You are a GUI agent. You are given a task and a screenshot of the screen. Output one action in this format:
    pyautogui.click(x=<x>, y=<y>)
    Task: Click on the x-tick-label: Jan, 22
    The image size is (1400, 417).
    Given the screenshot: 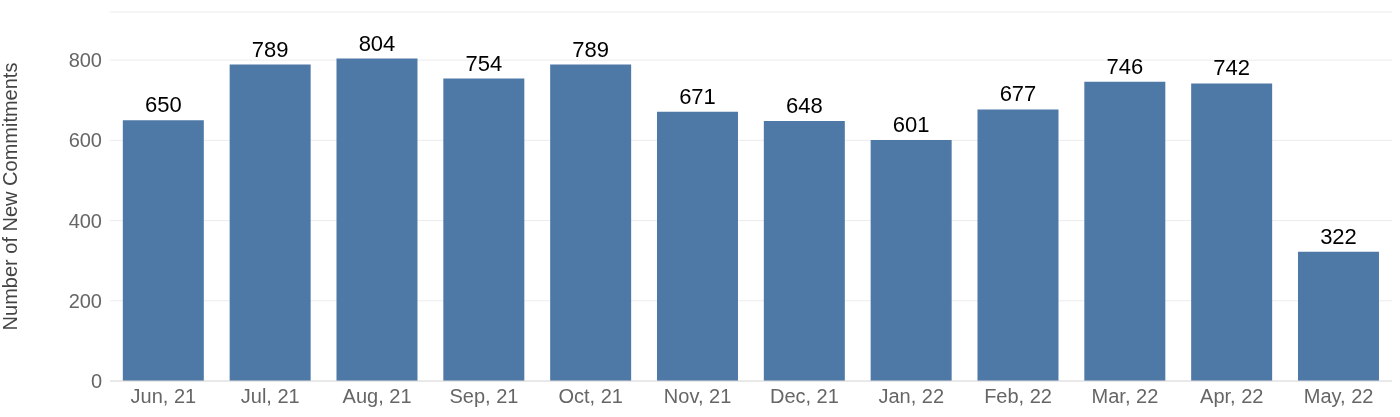 What is the action you would take?
    pyautogui.click(x=911, y=396)
    